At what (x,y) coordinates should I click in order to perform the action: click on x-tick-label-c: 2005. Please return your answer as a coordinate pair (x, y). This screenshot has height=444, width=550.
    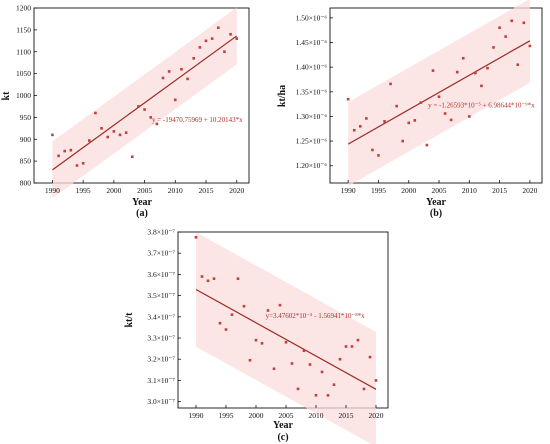
    Looking at the image, I should click on (286, 415).